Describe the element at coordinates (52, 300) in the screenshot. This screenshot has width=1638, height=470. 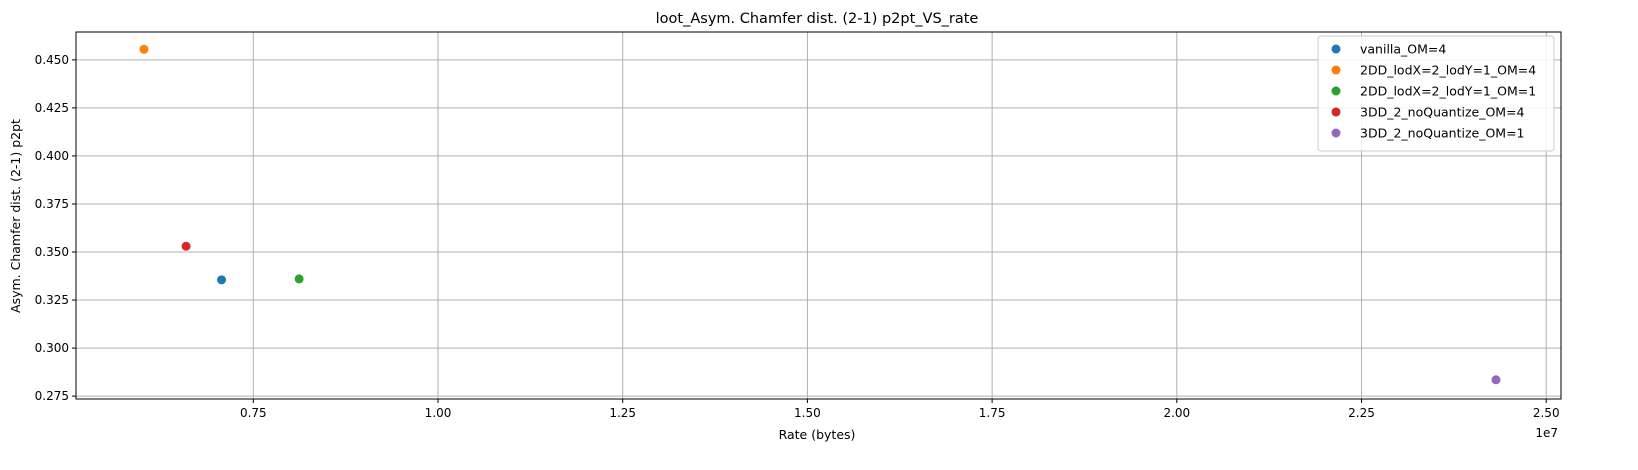
I see `y-tick-label: 0.325` at that location.